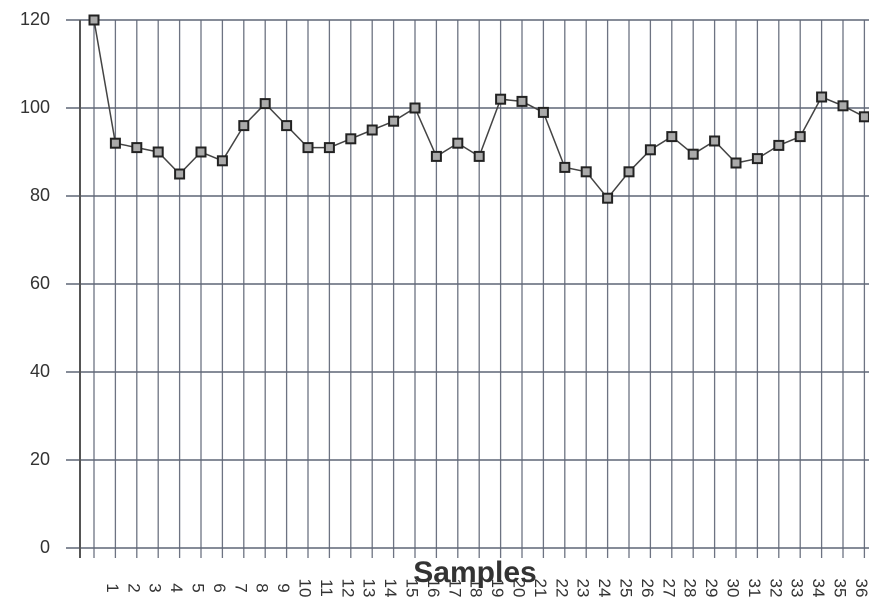 Image resolution: width=869 pixels, height=612 pixels. I want to click on x-tick-label: 7, so click(240, 587).